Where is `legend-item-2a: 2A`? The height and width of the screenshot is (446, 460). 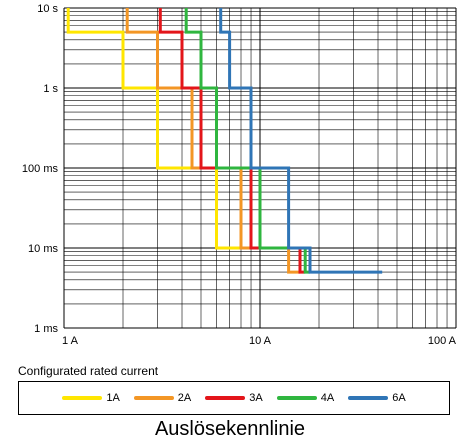 legend-item-2a: 2A is located at coordinates (162, 398).